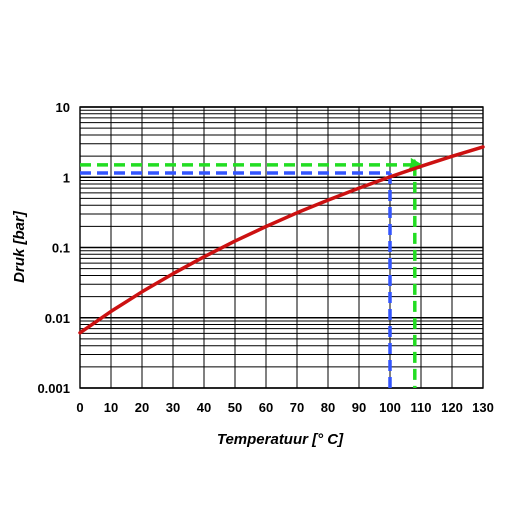  Describe the element at coordinates (142, 407) in the screenshot. I see `x-tick-label: 20` at that location.